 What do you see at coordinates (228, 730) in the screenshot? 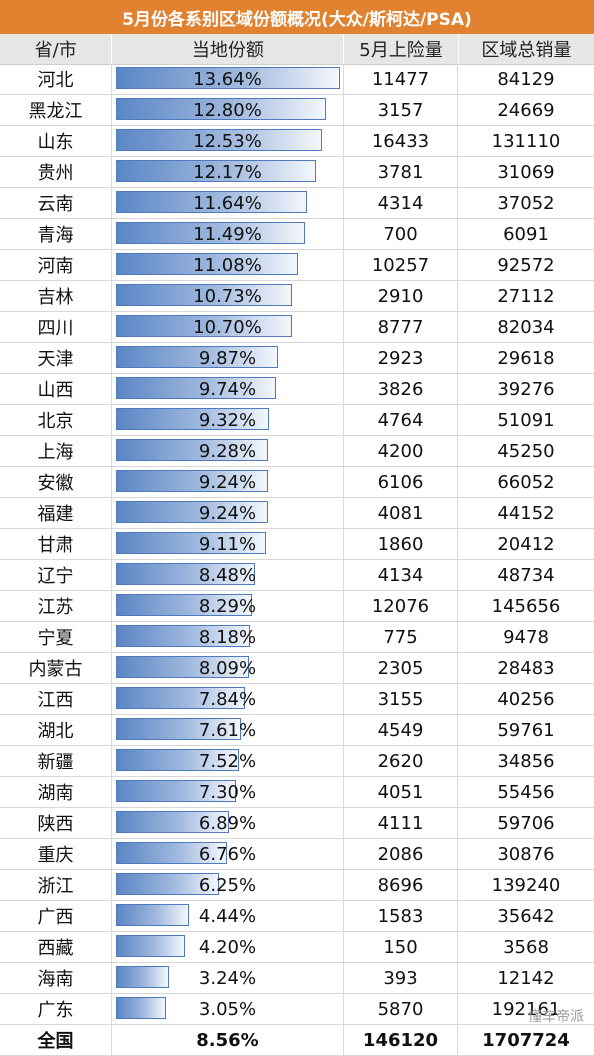
I see `share-cell: 7.61%` at bounding box center [228, 730].